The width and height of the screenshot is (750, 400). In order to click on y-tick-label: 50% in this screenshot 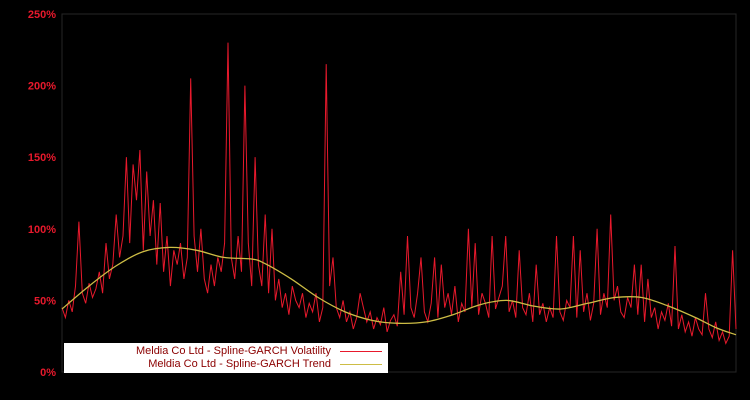, I will do `click(45, 301)`.